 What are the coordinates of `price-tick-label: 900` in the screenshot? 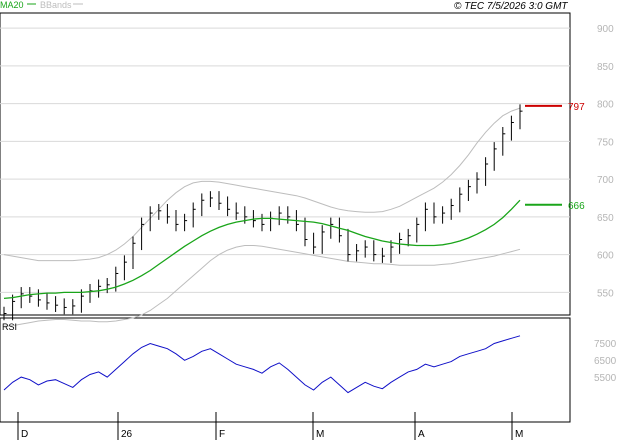 It's located at (605, 29).